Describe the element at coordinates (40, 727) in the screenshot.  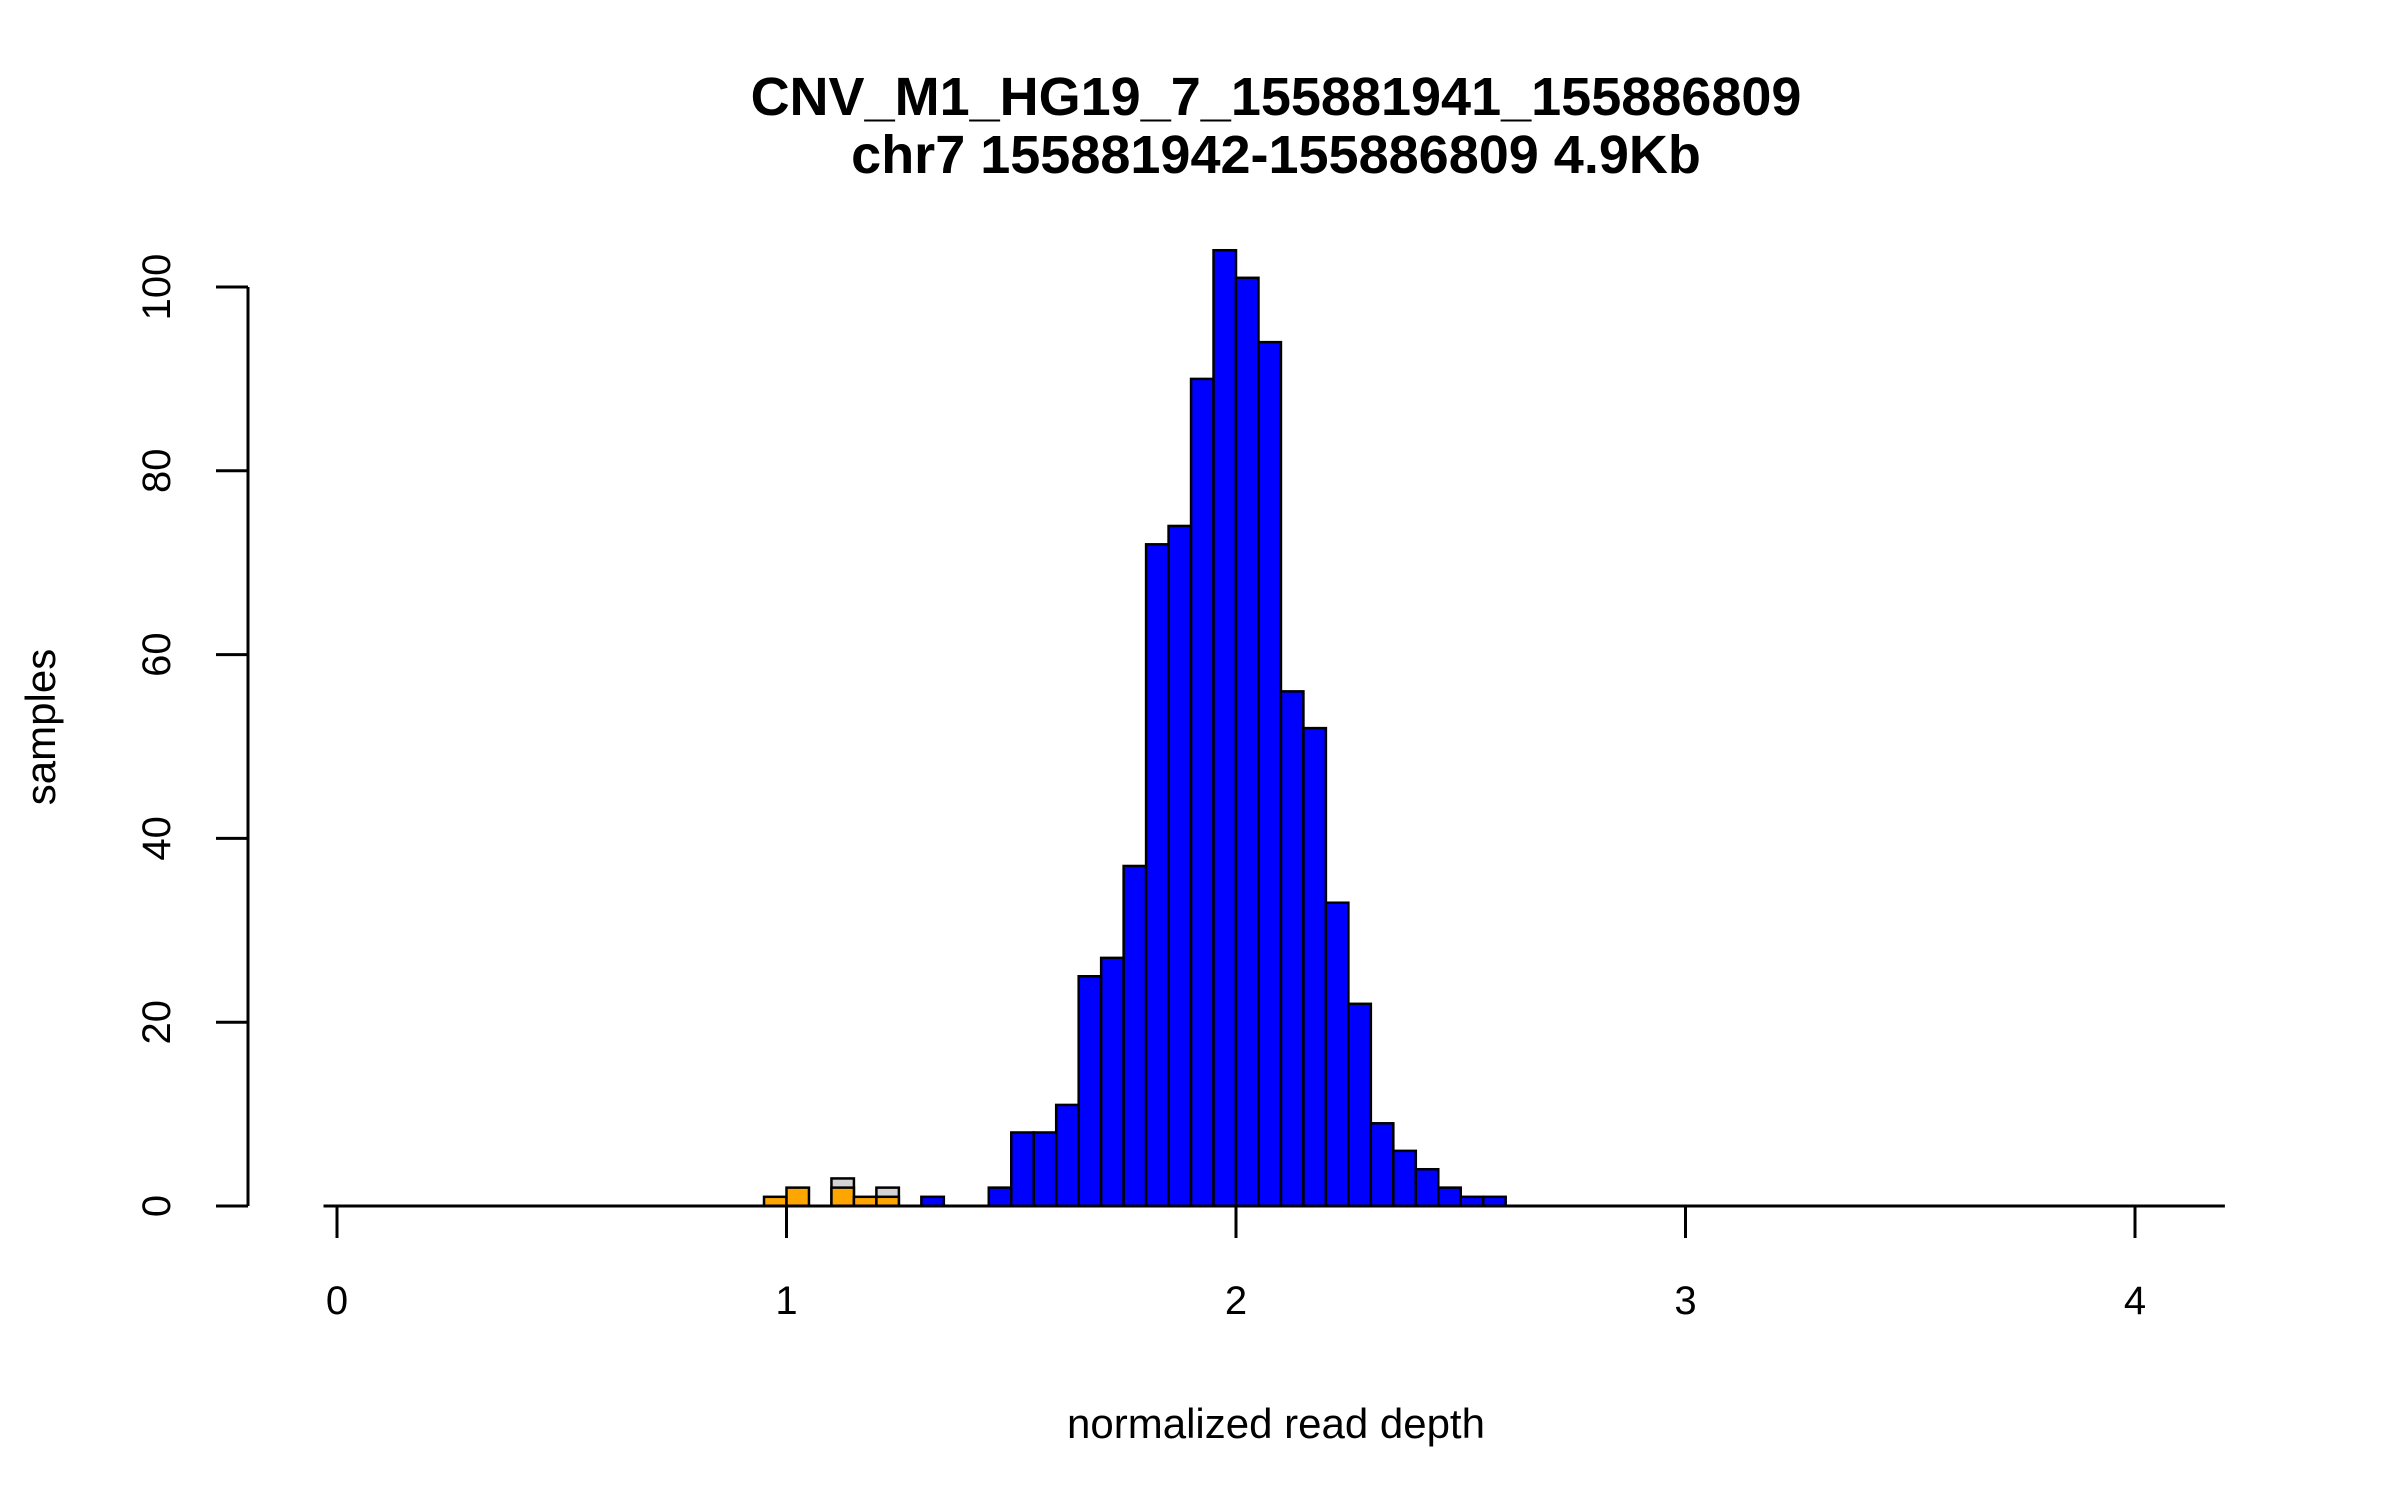
I see `y-axis-label: samples` at that location.